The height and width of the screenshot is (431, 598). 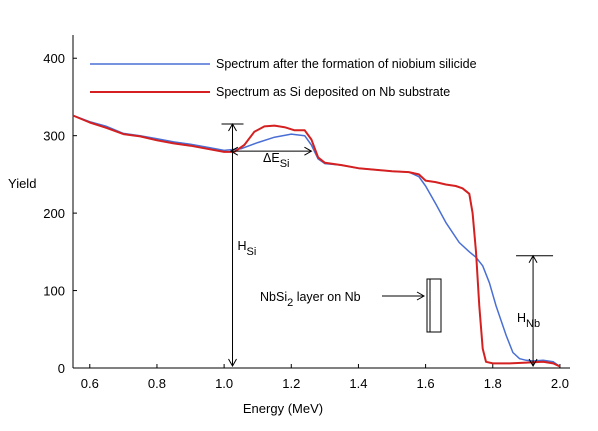 I want to click on delta-e-arrow-left-icon, so click(x=234, y=151).